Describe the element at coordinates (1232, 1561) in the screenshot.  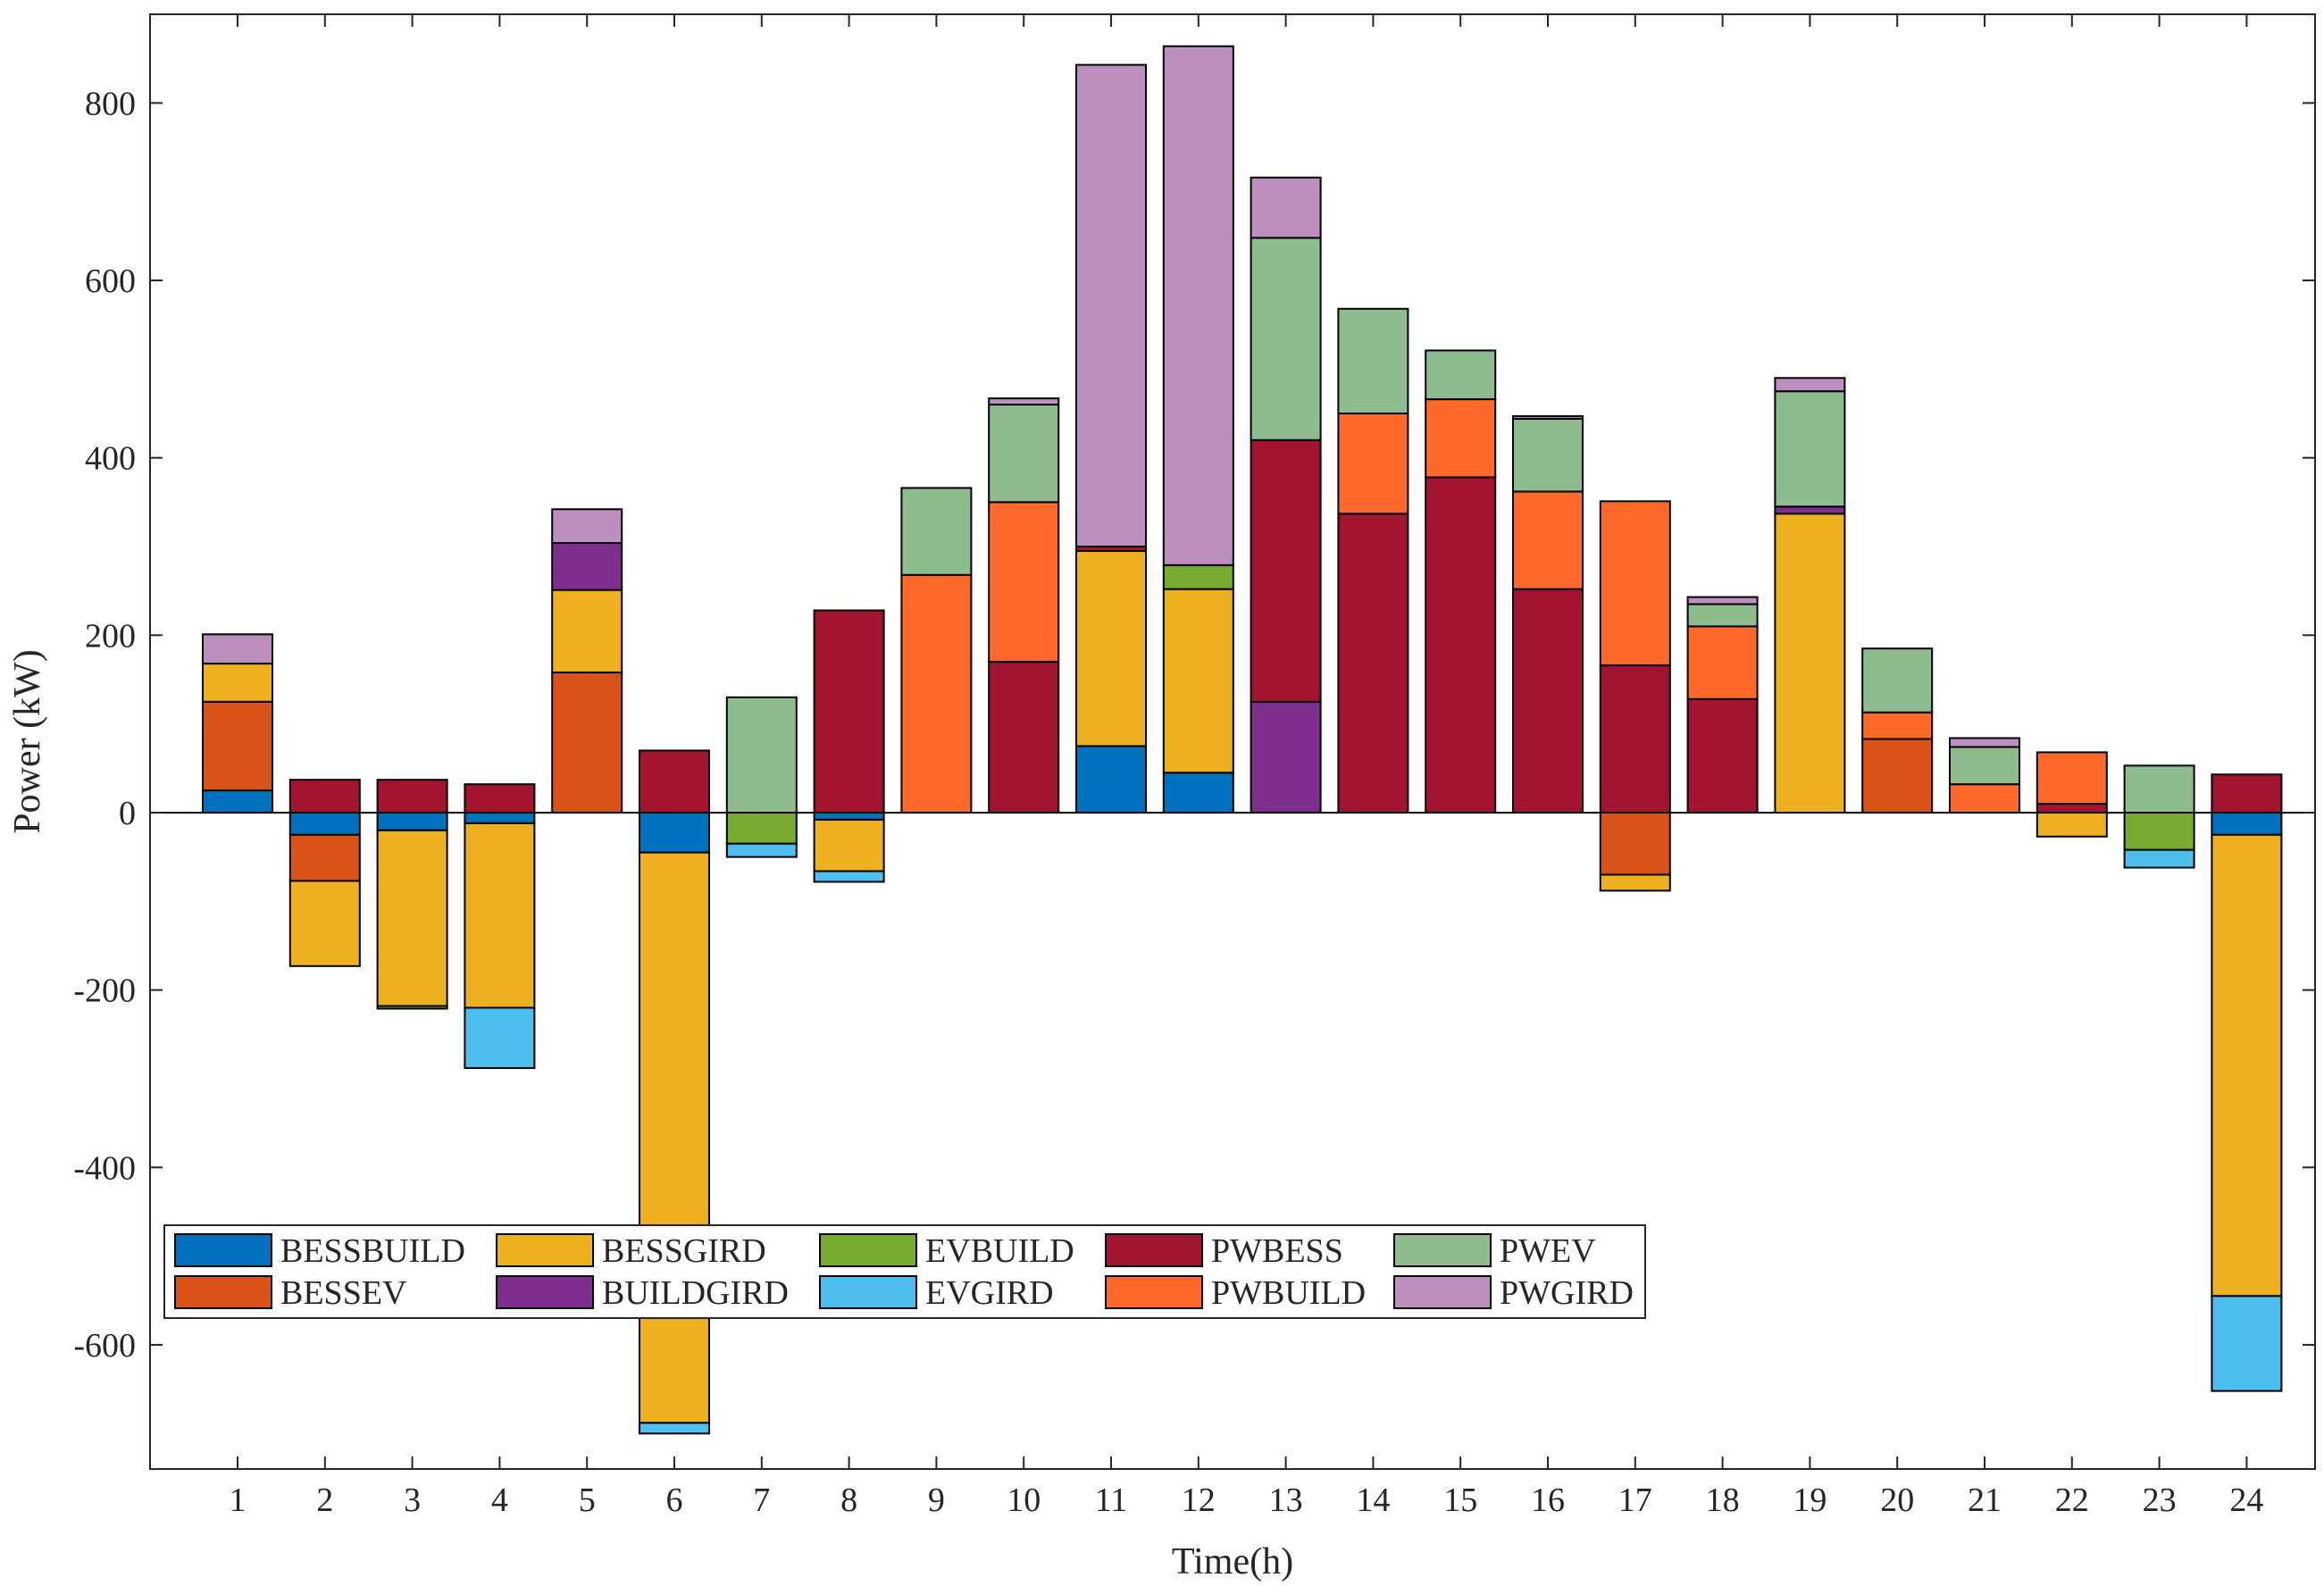
I see `x-axis-label: Time(h)` at that location.